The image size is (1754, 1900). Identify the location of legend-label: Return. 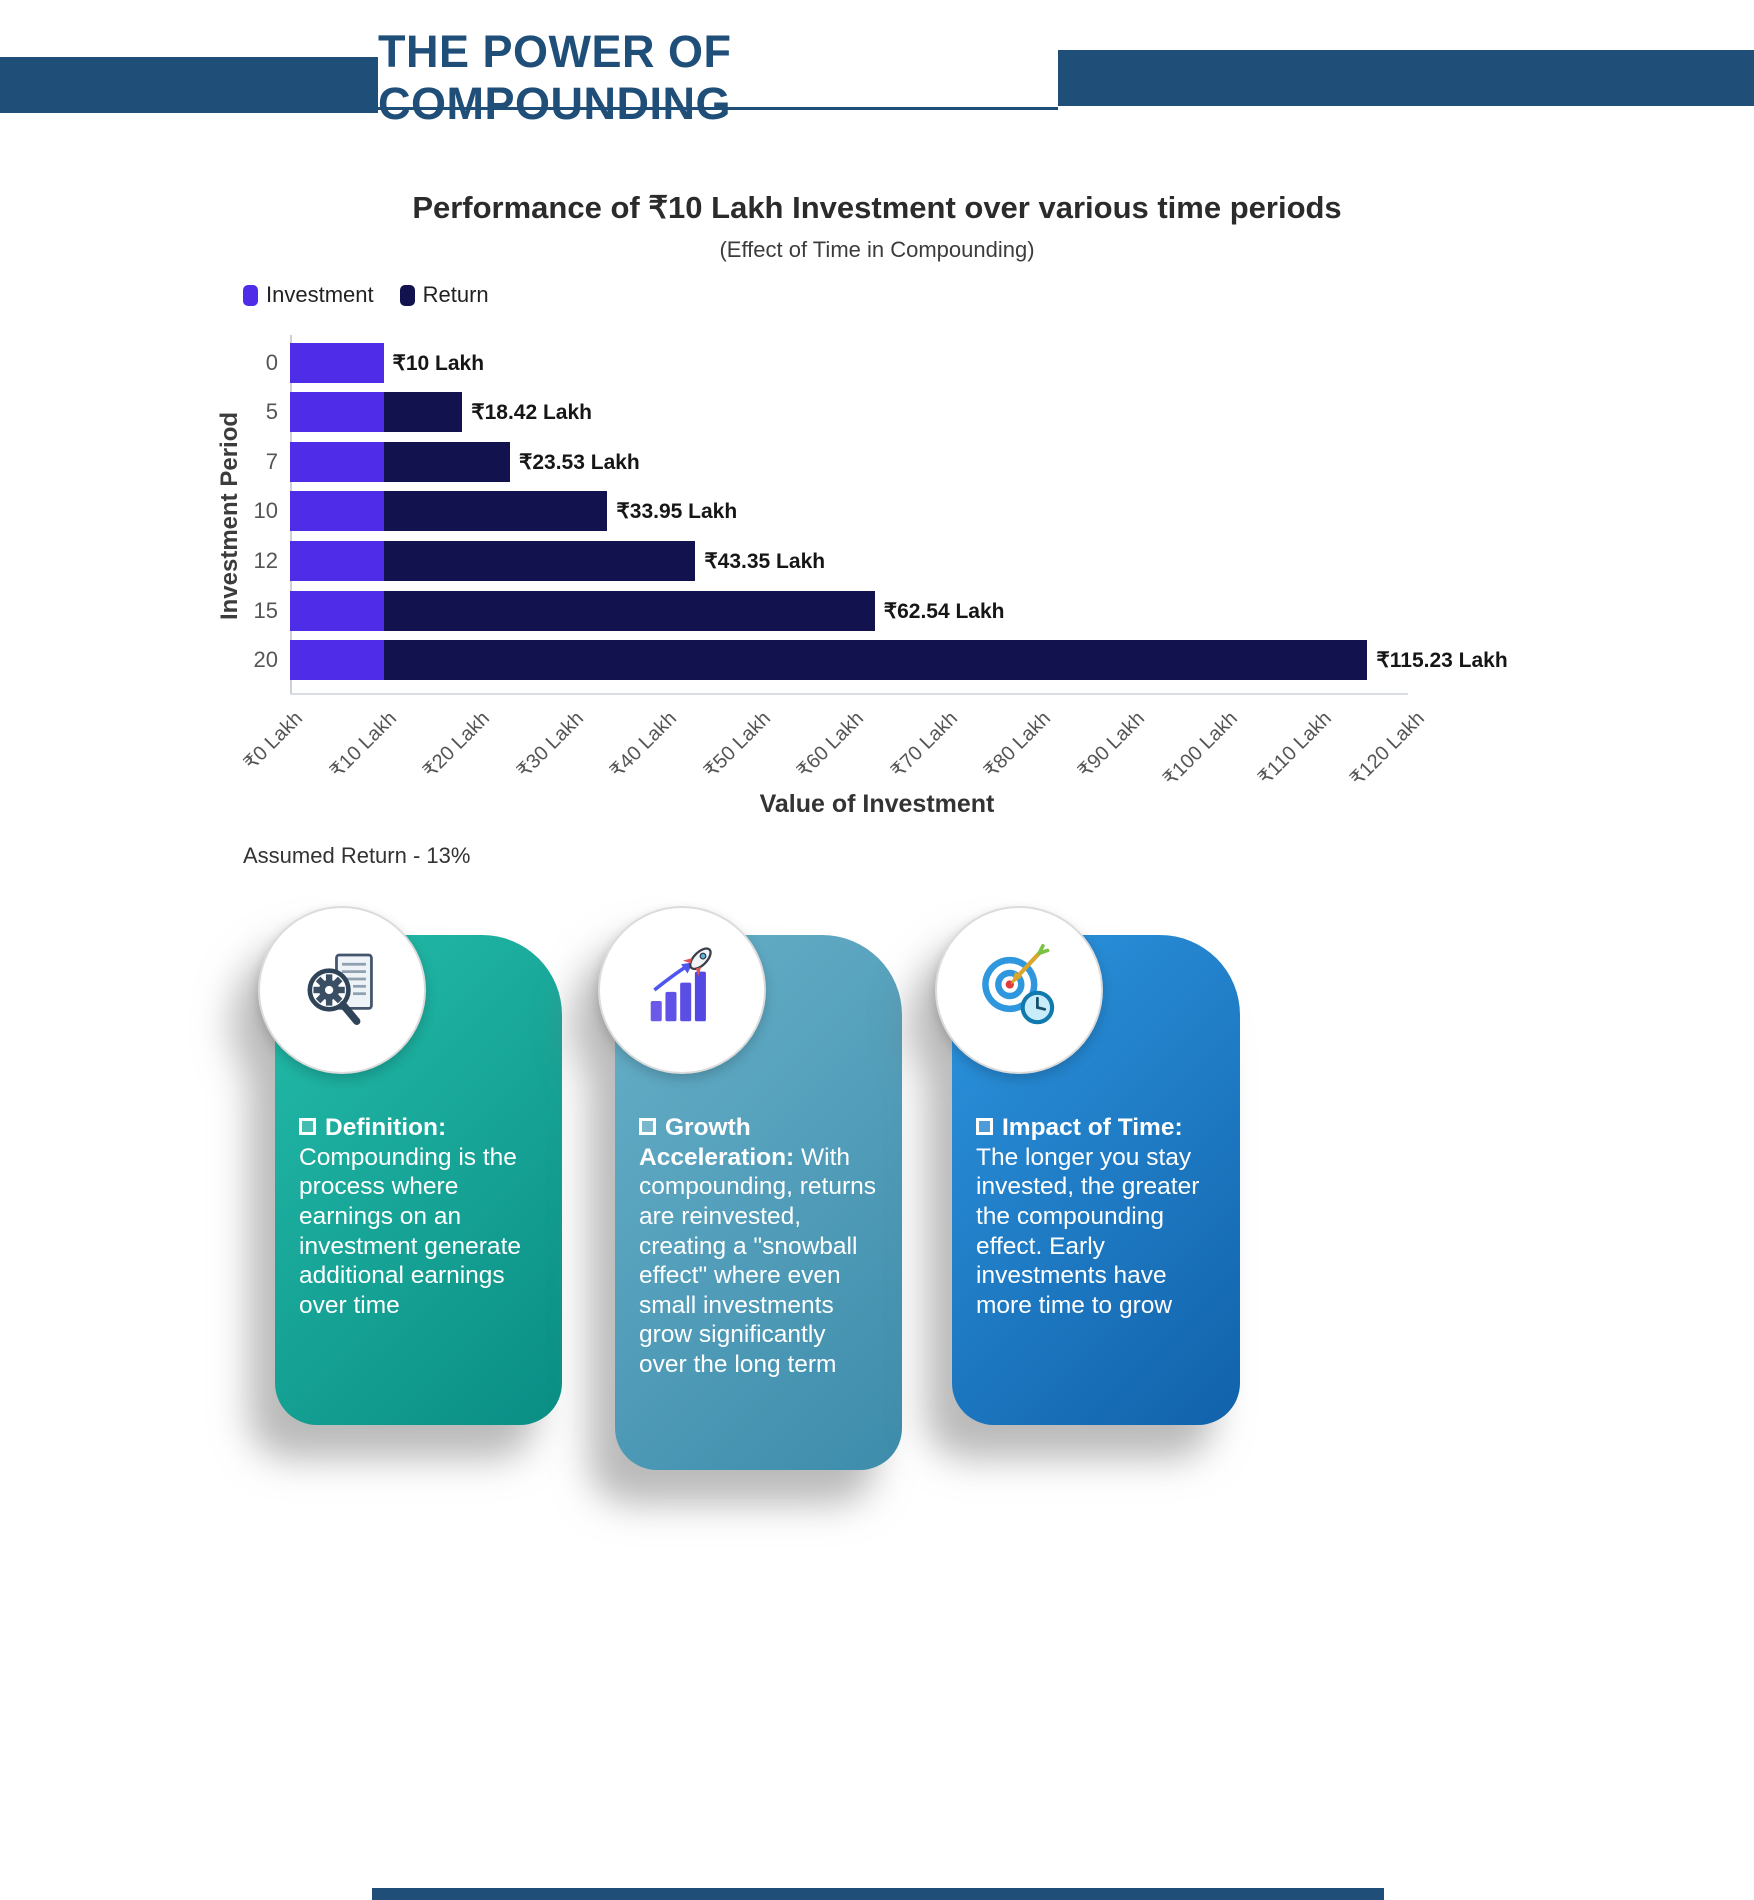
(455, 294).